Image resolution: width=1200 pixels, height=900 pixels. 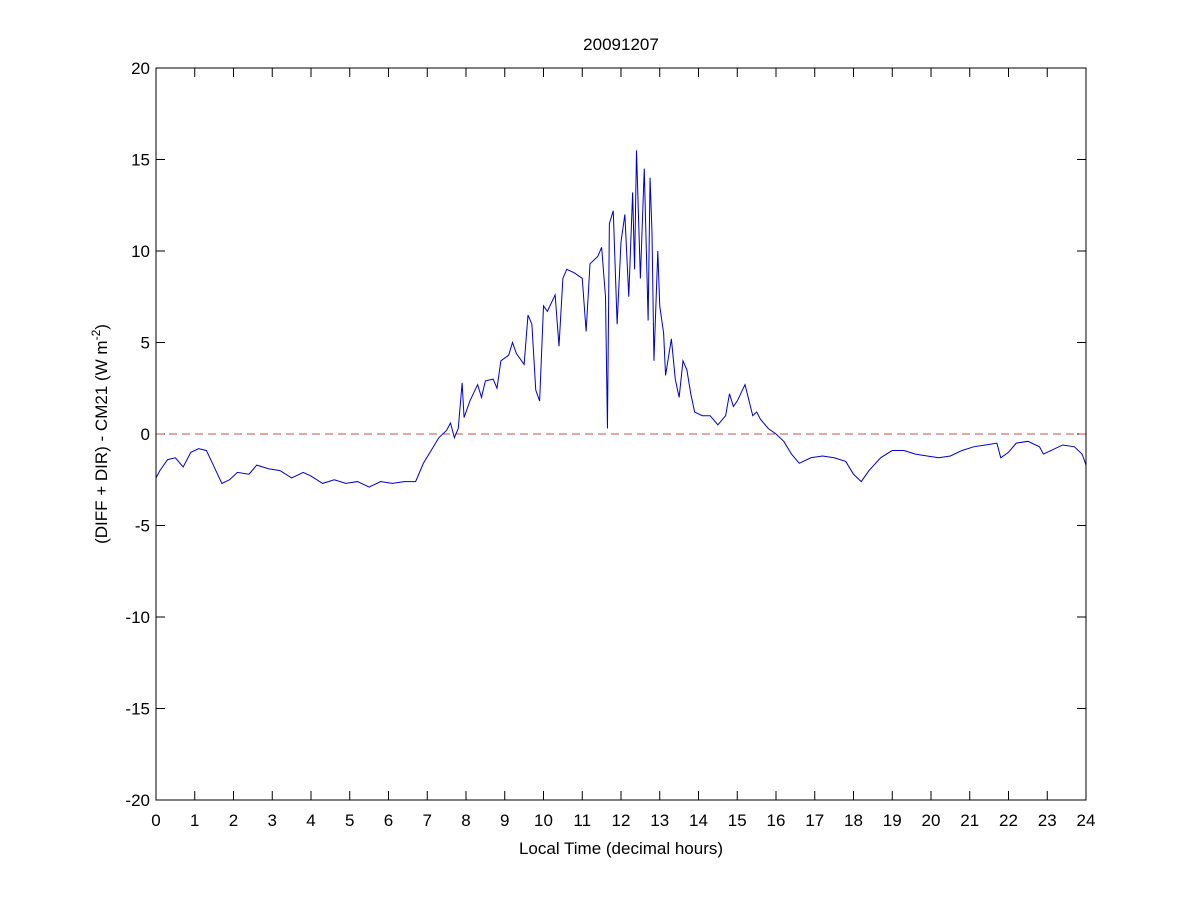 What do you see at coordinates (1008, 820) in the screenshot?
I see `x-tick-label: 22` at bounding box center [1008, 820].